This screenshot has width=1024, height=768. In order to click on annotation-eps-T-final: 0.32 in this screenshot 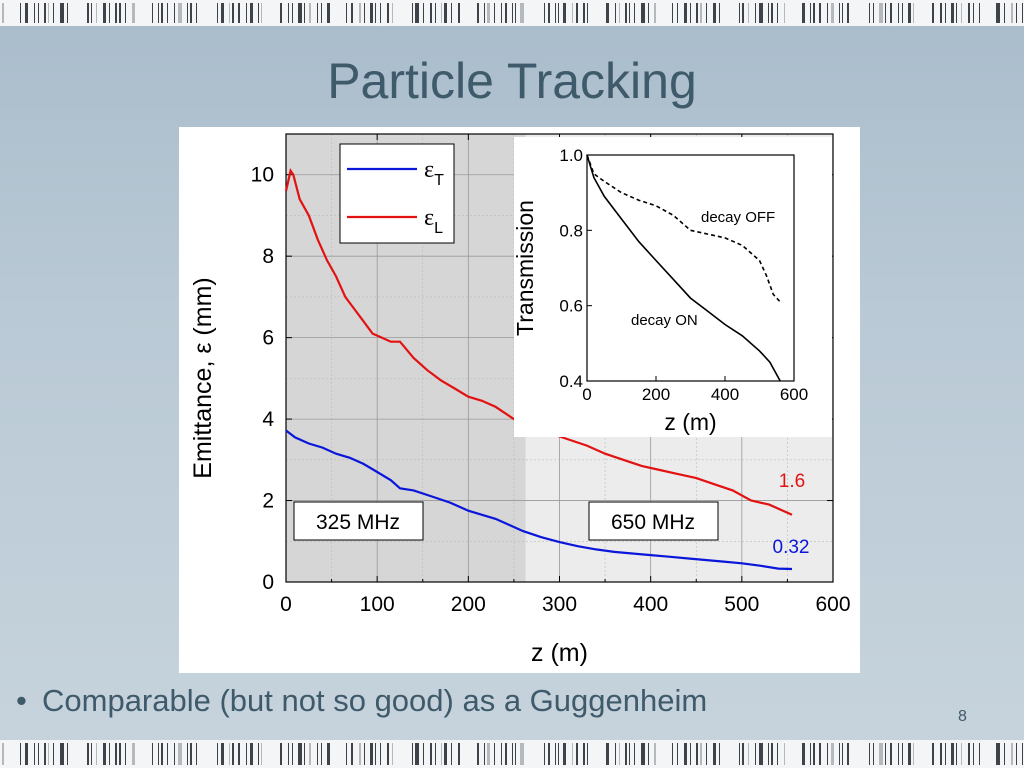, I will do `click(791, 547)`.